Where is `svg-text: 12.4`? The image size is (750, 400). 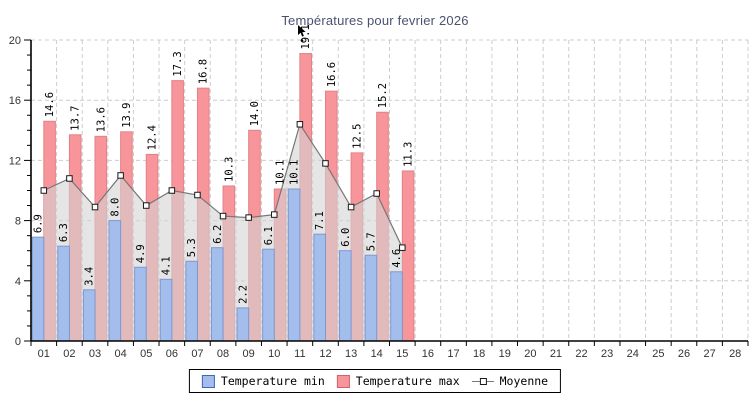 svg-text: 12.4 is located at coordinates (153, 137).